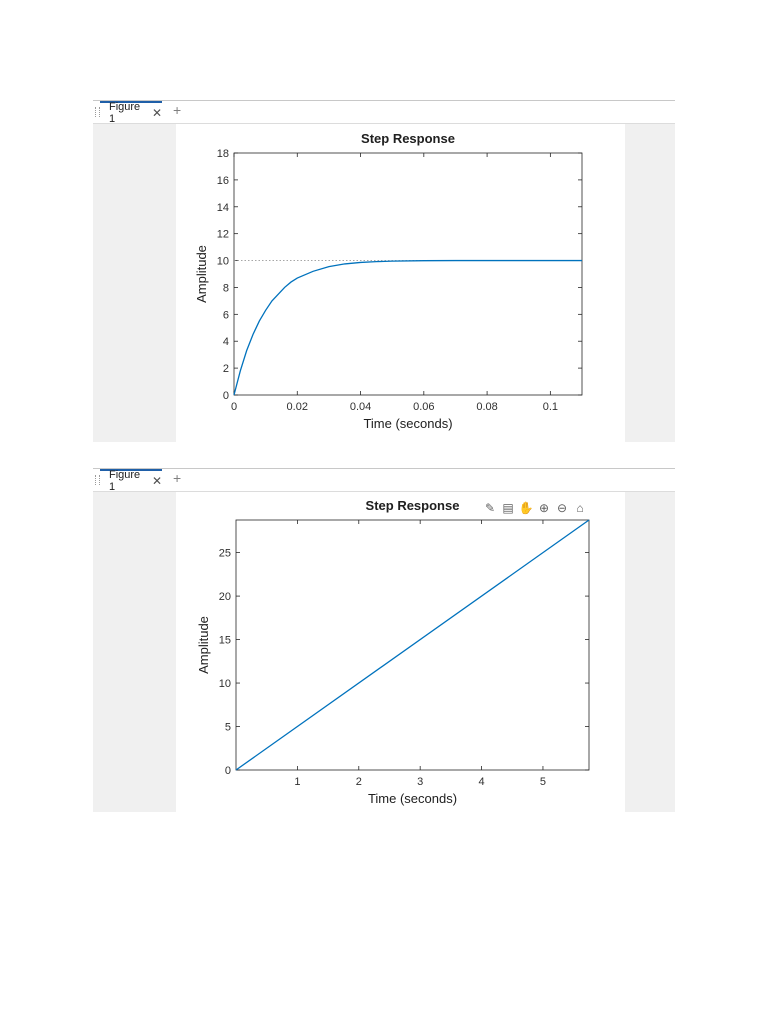 Image resolution: width=768 pixels, height=1024 pixels. I want to click on plot-area, so click(408, 274).